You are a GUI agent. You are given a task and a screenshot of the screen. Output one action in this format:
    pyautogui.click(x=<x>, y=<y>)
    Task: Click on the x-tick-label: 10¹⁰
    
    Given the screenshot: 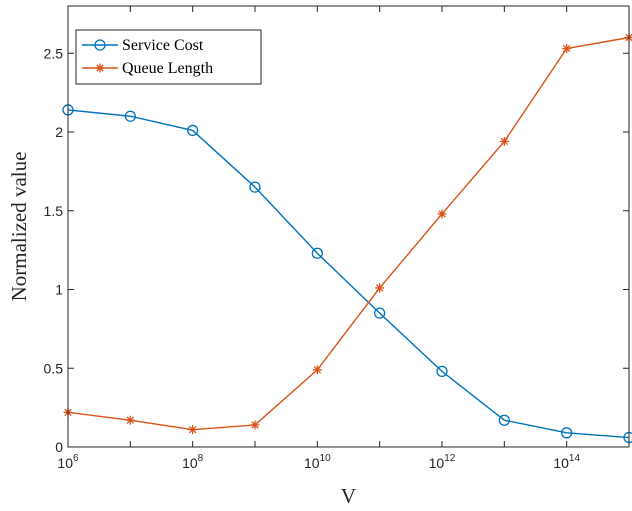 What is the action you would take?
    pyautogui.click(x=317, y=462)
    